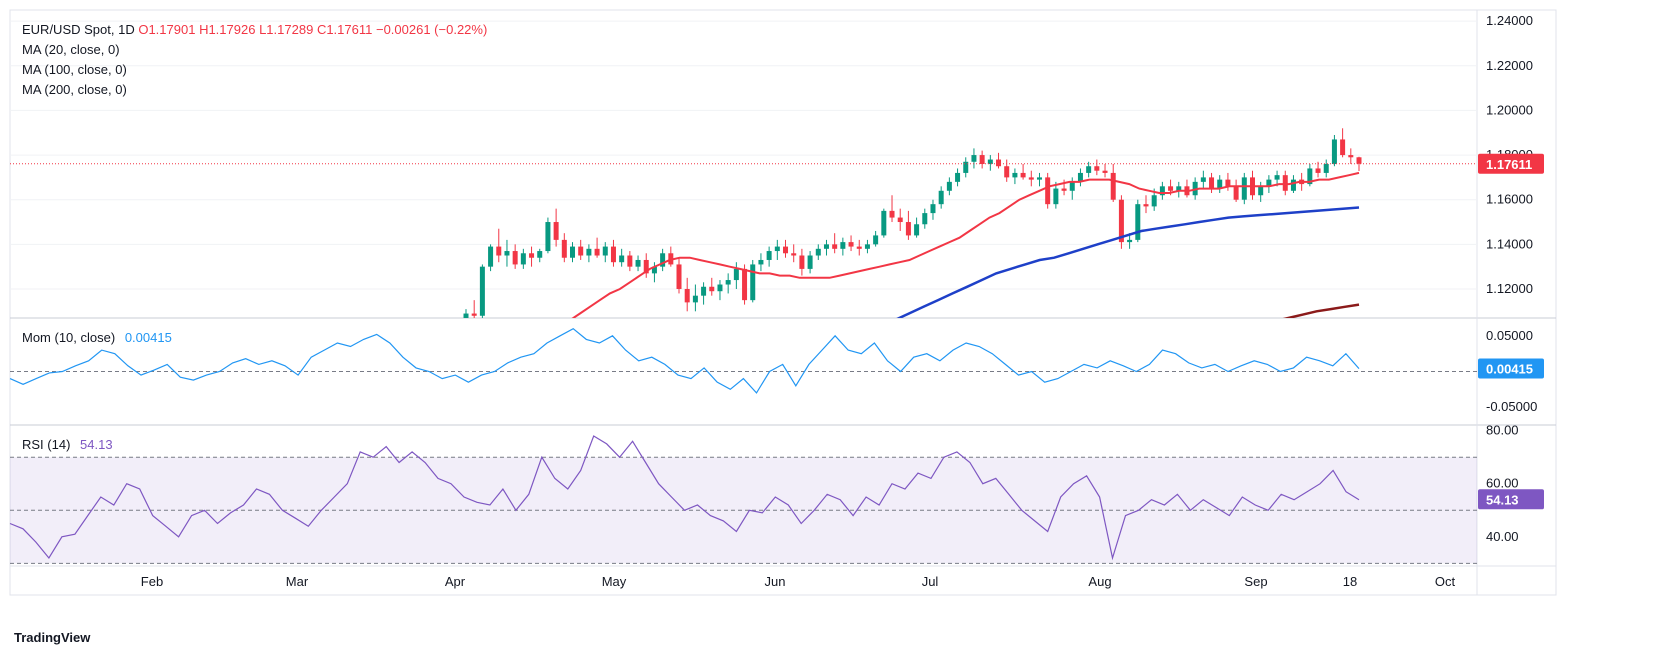  What do you see at coordinates (965, 244) in the screenshot?
I see `ma20-line` at bounding box center [965, 244].